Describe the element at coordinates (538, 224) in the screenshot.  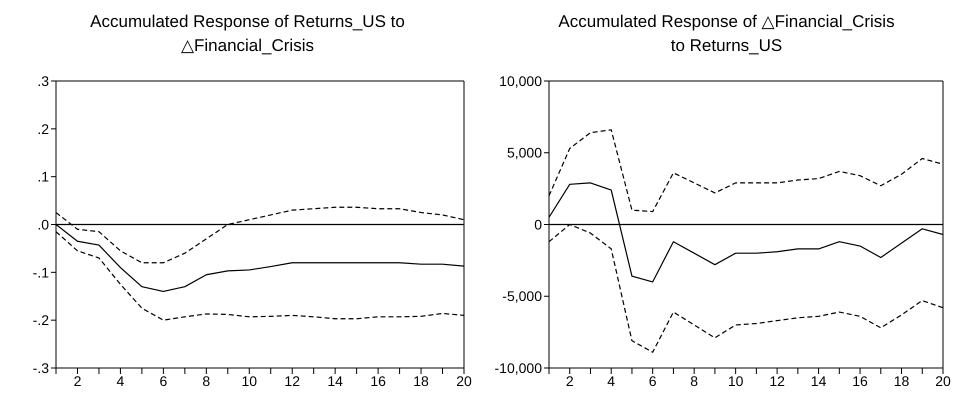
I see `y-tick-label: 0` at that location.